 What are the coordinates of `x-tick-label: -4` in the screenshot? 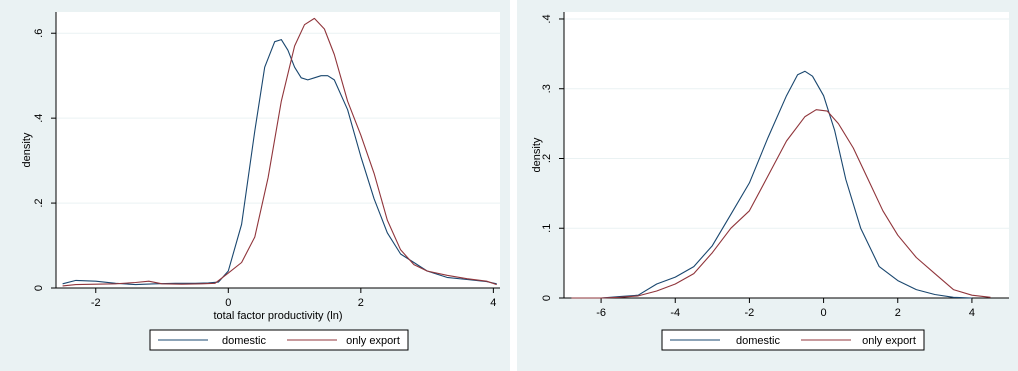 It's located at (675, 313).